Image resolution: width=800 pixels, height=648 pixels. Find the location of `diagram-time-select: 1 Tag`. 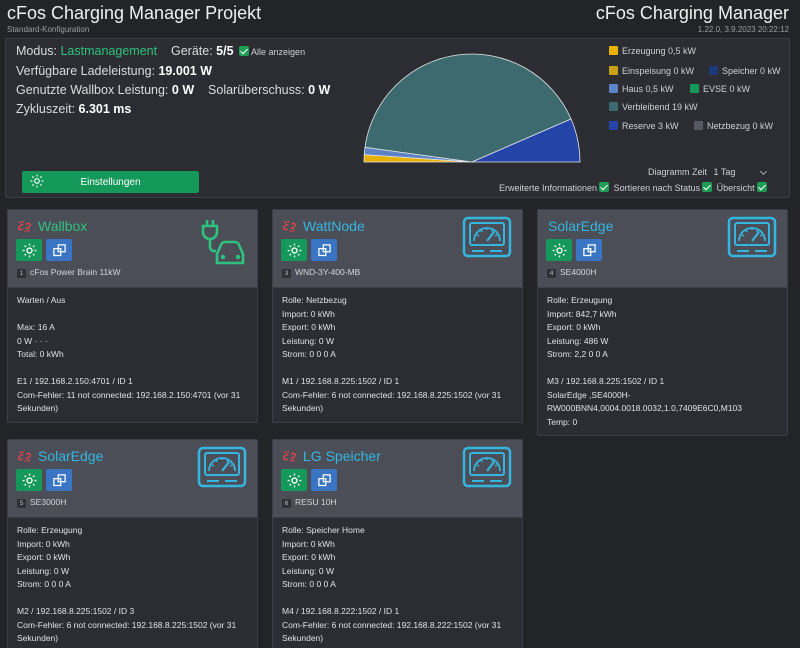

diagram-time-select: 1 Tag is located at coordinates (740, 172).